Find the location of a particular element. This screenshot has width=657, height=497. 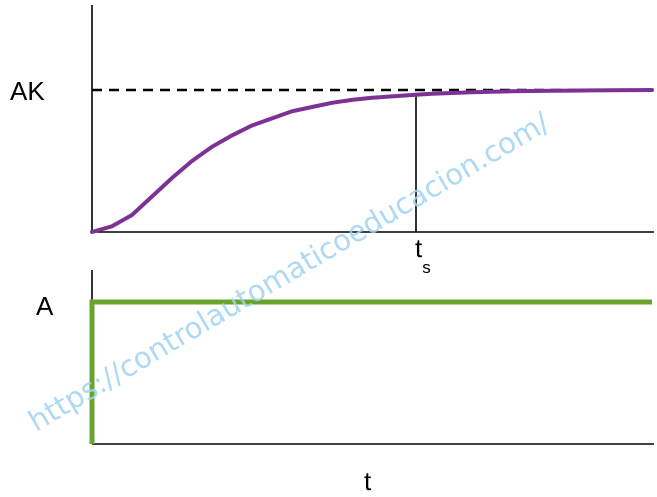

time-axis-label: t is located at coordinates (368, 481).